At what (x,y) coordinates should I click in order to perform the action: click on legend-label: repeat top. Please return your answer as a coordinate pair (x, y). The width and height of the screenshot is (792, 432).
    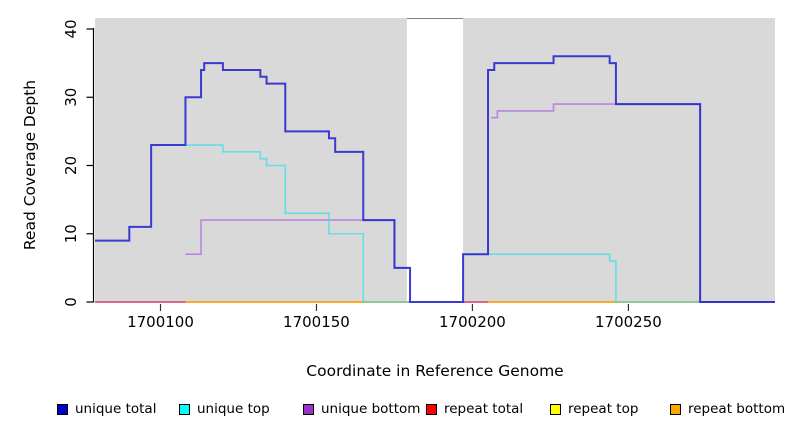
    Looking at the image, I should click on (603, 409).